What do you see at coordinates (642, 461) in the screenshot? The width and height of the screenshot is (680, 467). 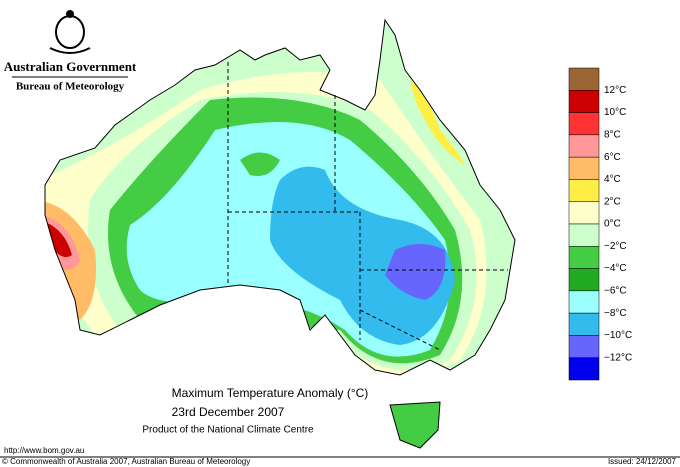 I see `issued: Issued: 24/12/2007` at bounding box center [642, 461].